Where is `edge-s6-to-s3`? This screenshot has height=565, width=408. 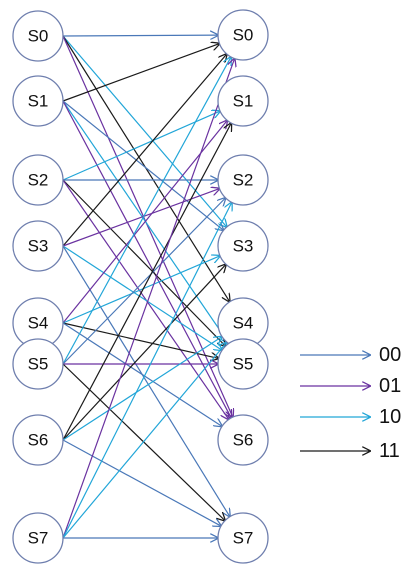
edge-s6-to-s3 is located at coordinates (144, 352).